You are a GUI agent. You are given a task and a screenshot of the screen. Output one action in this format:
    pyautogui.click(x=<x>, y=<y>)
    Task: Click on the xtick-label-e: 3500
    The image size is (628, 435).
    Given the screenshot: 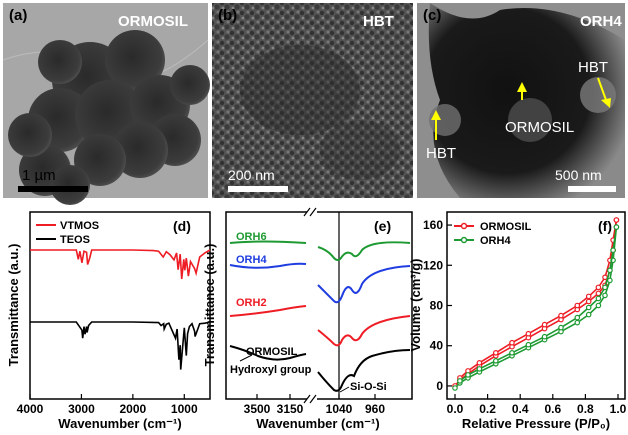 What is the action you would take?
    pyautogui.click(x=257, y=409)
    